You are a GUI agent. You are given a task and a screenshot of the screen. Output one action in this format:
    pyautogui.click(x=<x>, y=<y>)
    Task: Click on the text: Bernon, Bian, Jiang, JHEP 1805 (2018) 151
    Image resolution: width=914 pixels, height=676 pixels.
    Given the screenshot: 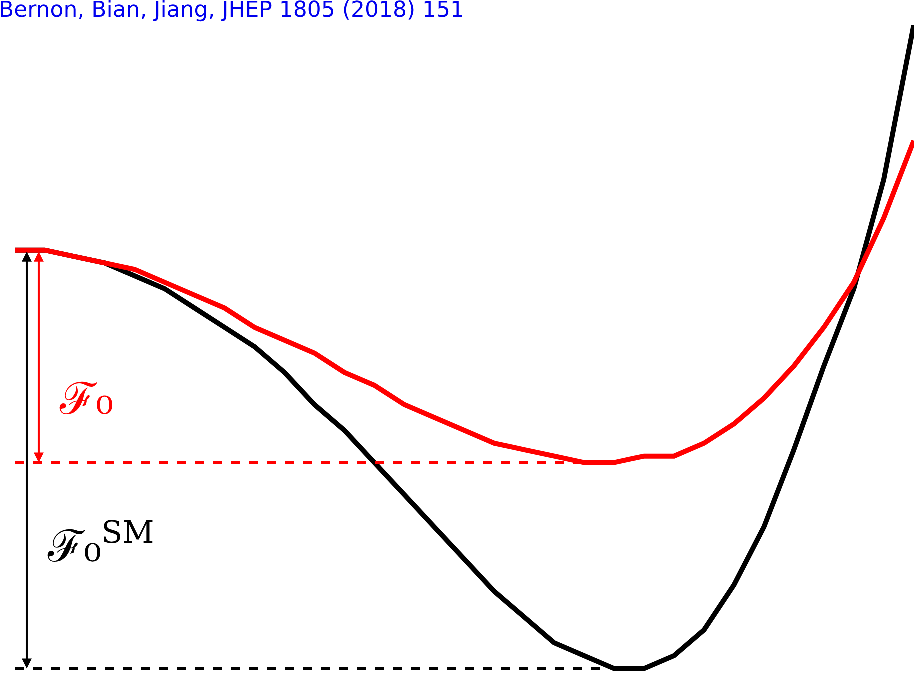 What is the action you would take?
    pyautogui.click(x=232, y=11)
    